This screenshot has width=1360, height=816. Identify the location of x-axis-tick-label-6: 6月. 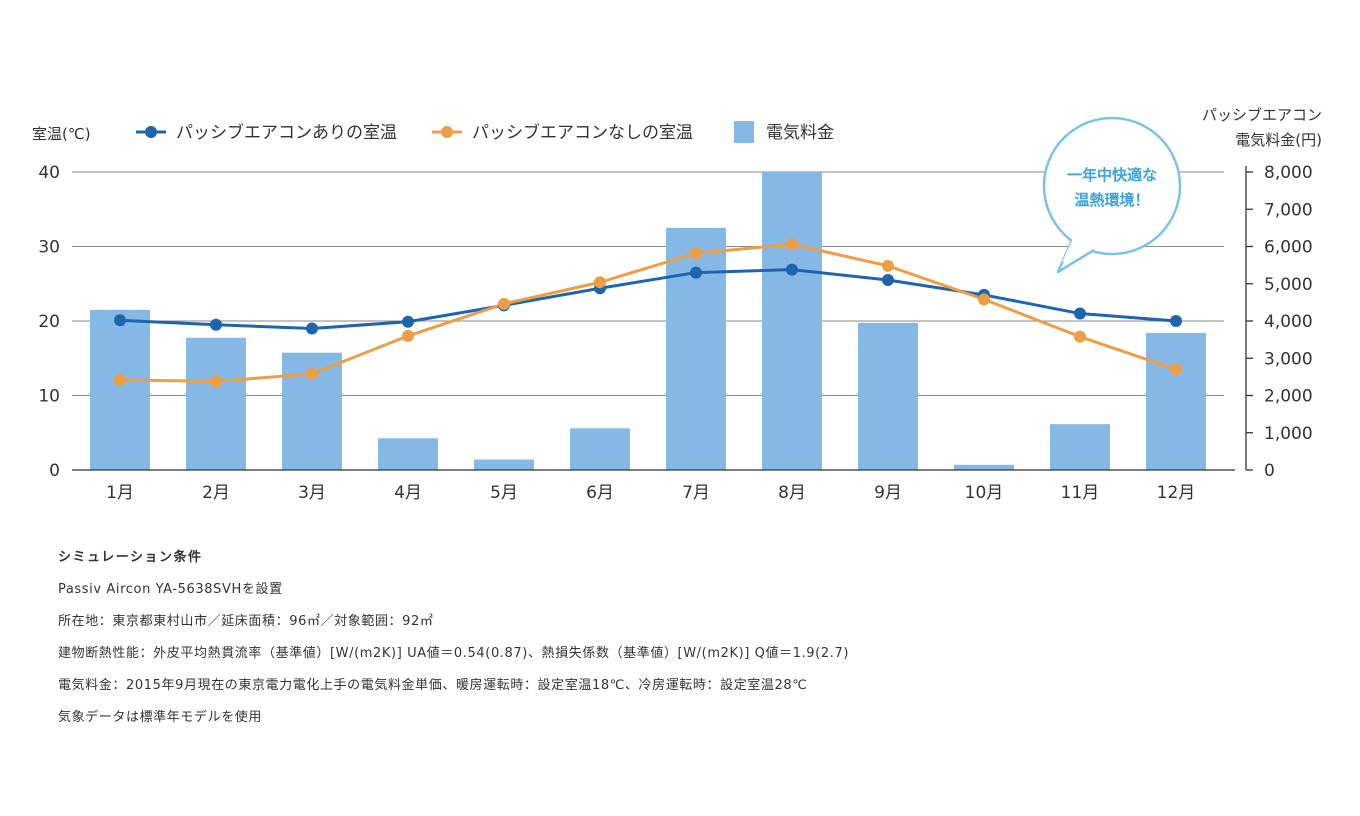
(600, 493).